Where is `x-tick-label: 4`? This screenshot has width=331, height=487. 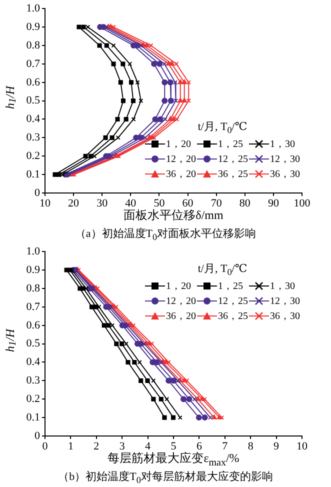
x-tick-label: 4 is located at coordinates (148, 446).